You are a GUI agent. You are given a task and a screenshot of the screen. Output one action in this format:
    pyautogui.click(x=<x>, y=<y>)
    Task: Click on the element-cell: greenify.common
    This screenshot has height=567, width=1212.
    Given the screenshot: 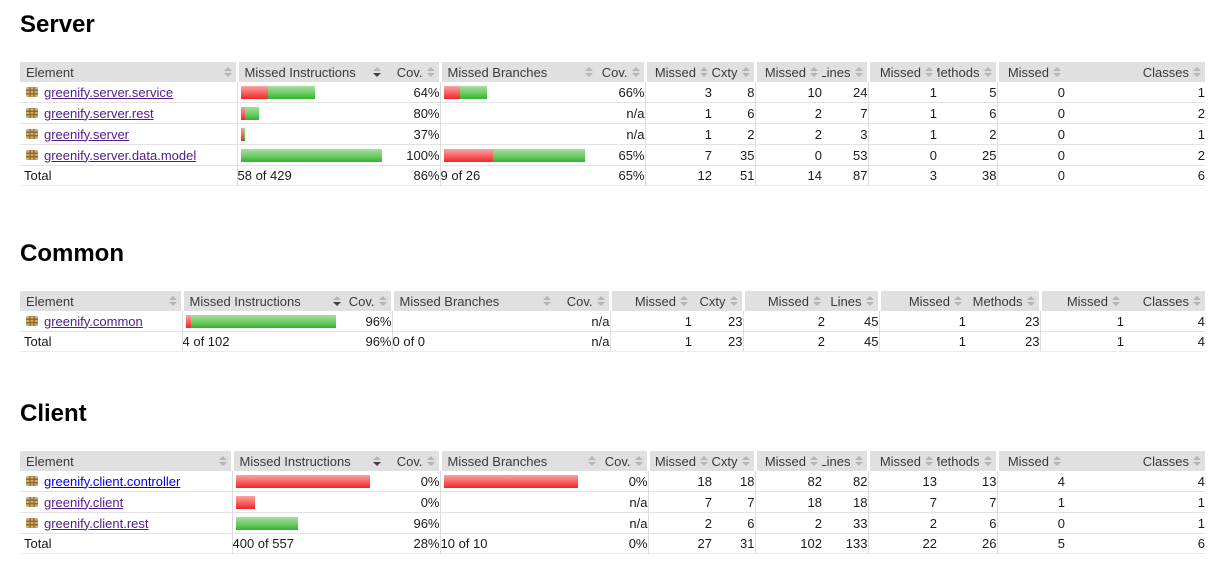 What is the action you would take?
    pyautogui.click(x=101, y=321)
    